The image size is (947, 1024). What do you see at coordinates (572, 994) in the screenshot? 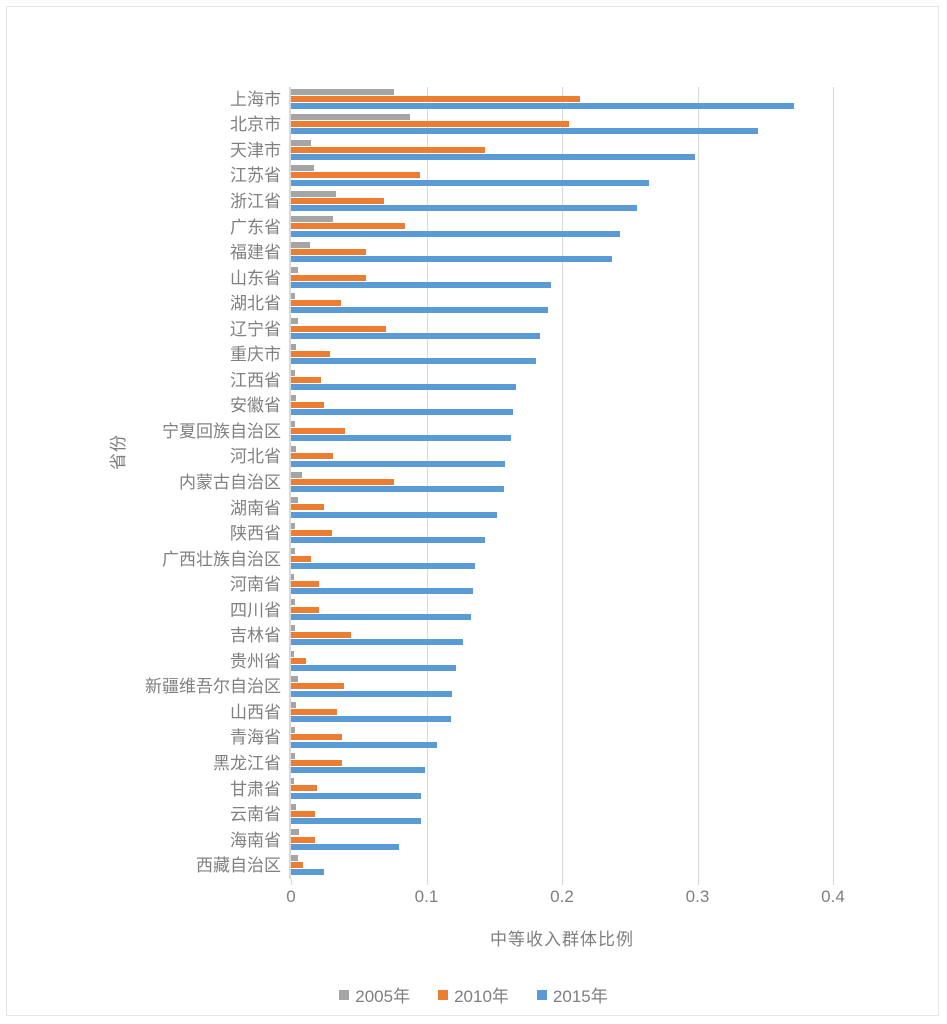
I see `legend-item: 2015年` at bounding box center [572, 994].